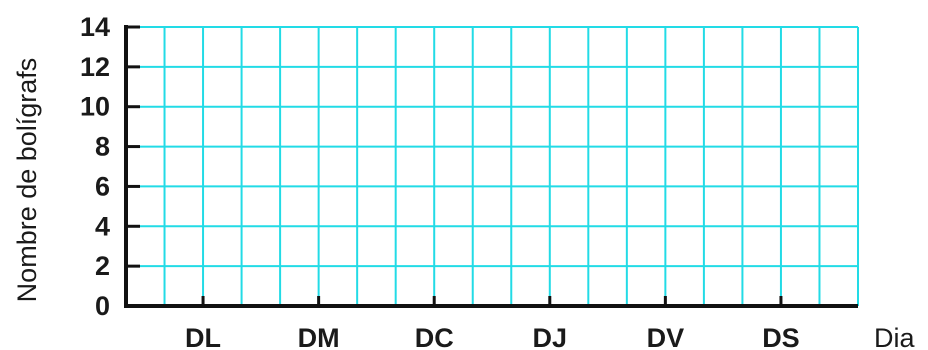  I want to click on y-tick-label: 10, so click(95, 107).